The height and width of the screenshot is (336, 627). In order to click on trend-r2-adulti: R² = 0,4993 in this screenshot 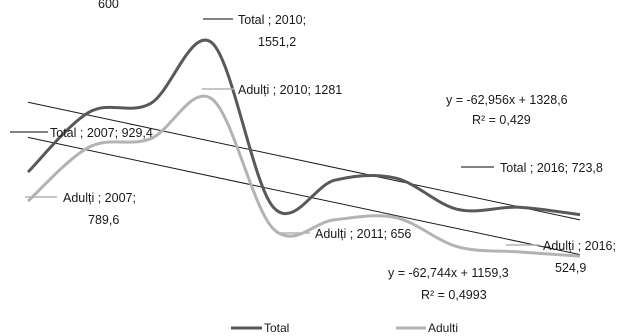, I will do `click(454, 295)`.